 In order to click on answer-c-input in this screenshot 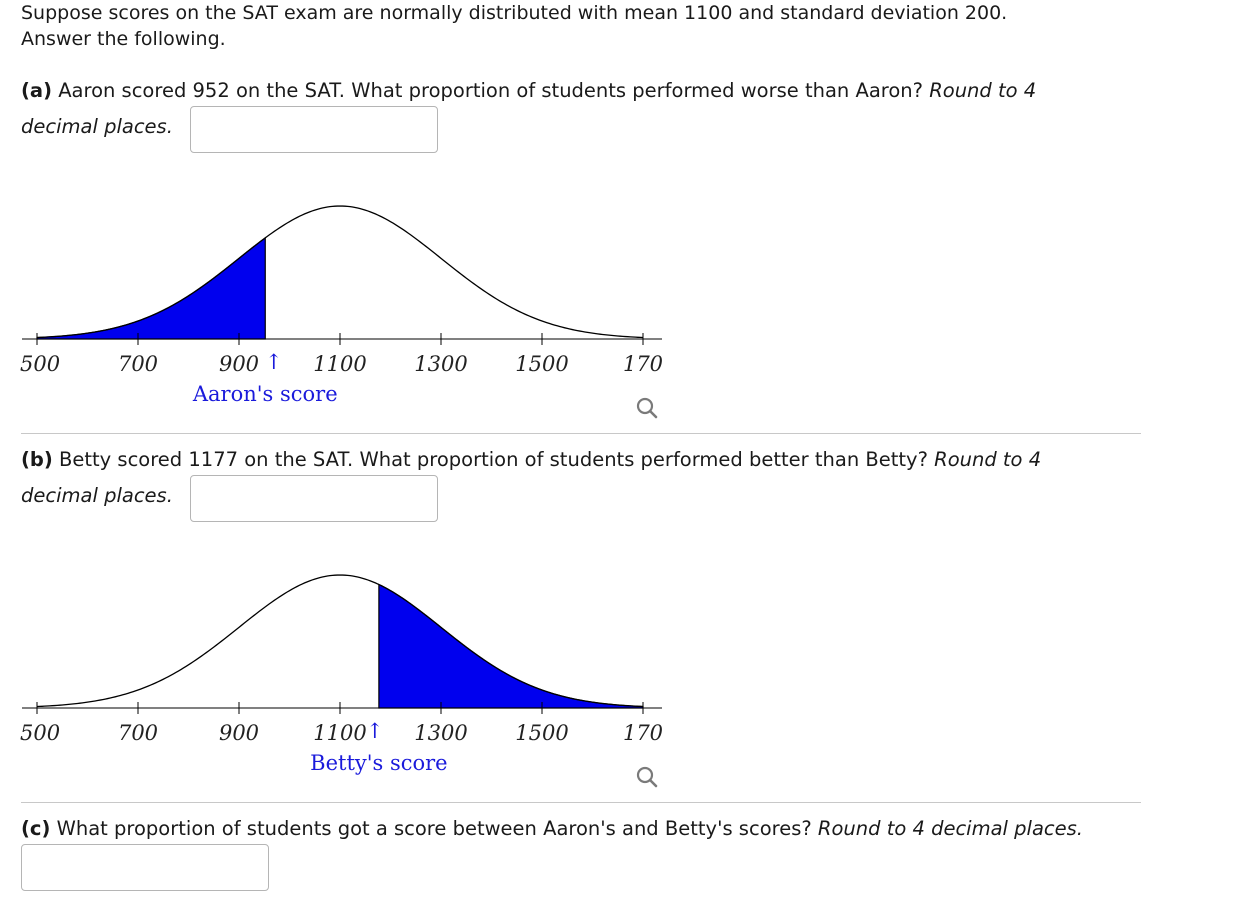, I will do `click(145, 867)`.